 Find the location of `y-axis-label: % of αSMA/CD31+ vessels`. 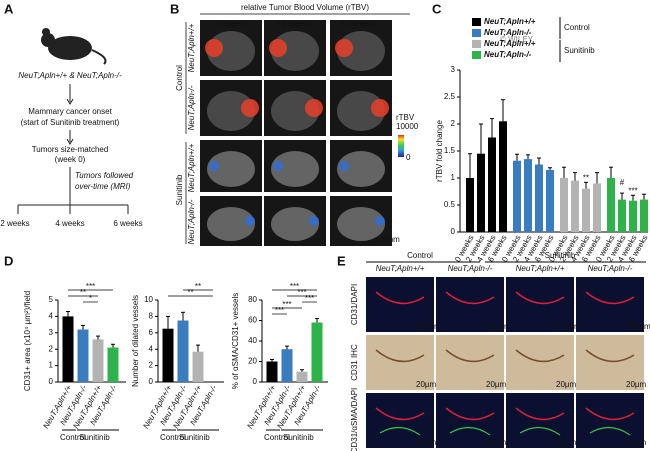

y-axis-label: % of αSMA/CD31+ vessels is located at coordinates (235, 341).